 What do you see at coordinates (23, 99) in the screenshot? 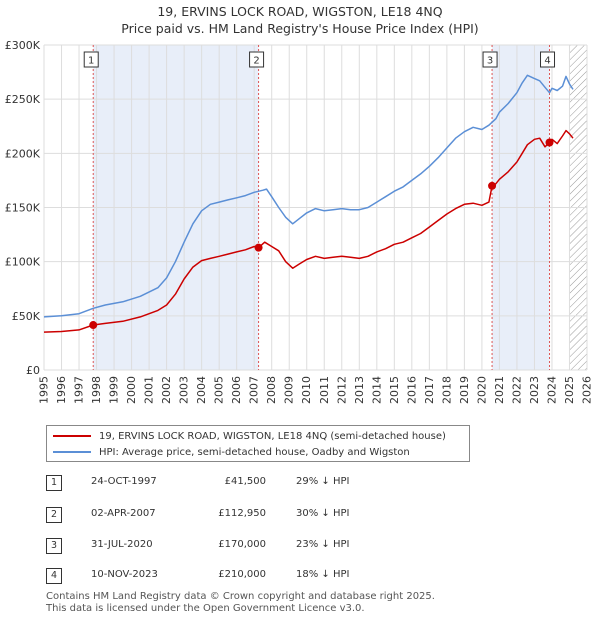
I see `y-tick-label: £250K` at bounding box center [23, 99].